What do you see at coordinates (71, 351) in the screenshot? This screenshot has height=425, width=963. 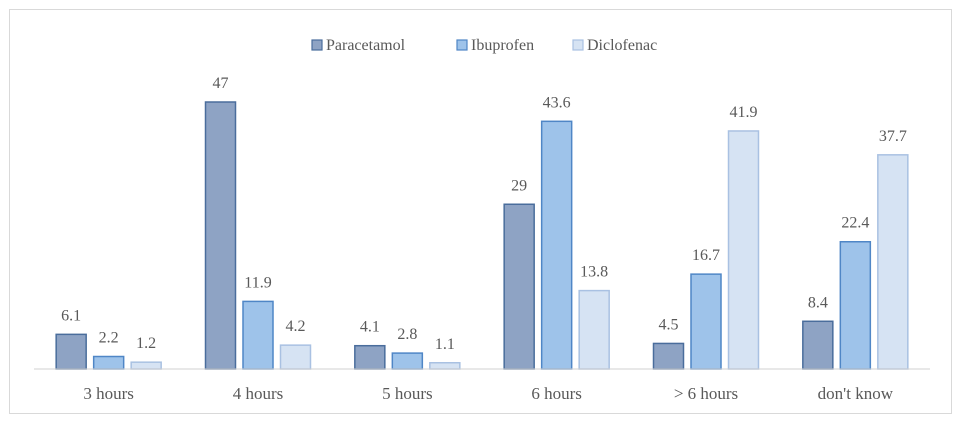 I see `bar-paracetamol-3-hours` at bounding box center [71, 351].